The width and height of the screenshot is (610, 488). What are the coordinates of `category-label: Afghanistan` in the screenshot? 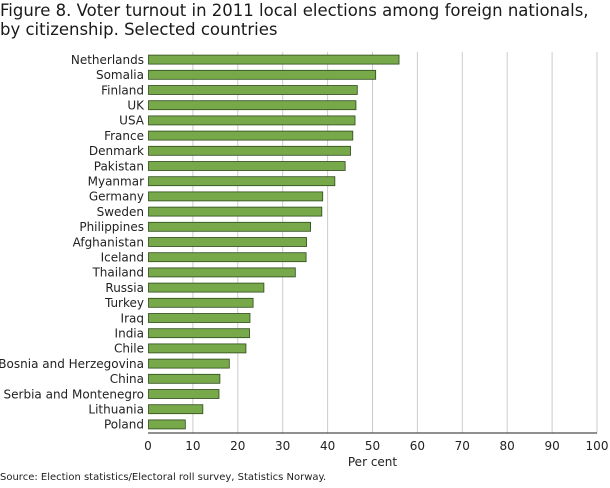 It's located at (108, 242).